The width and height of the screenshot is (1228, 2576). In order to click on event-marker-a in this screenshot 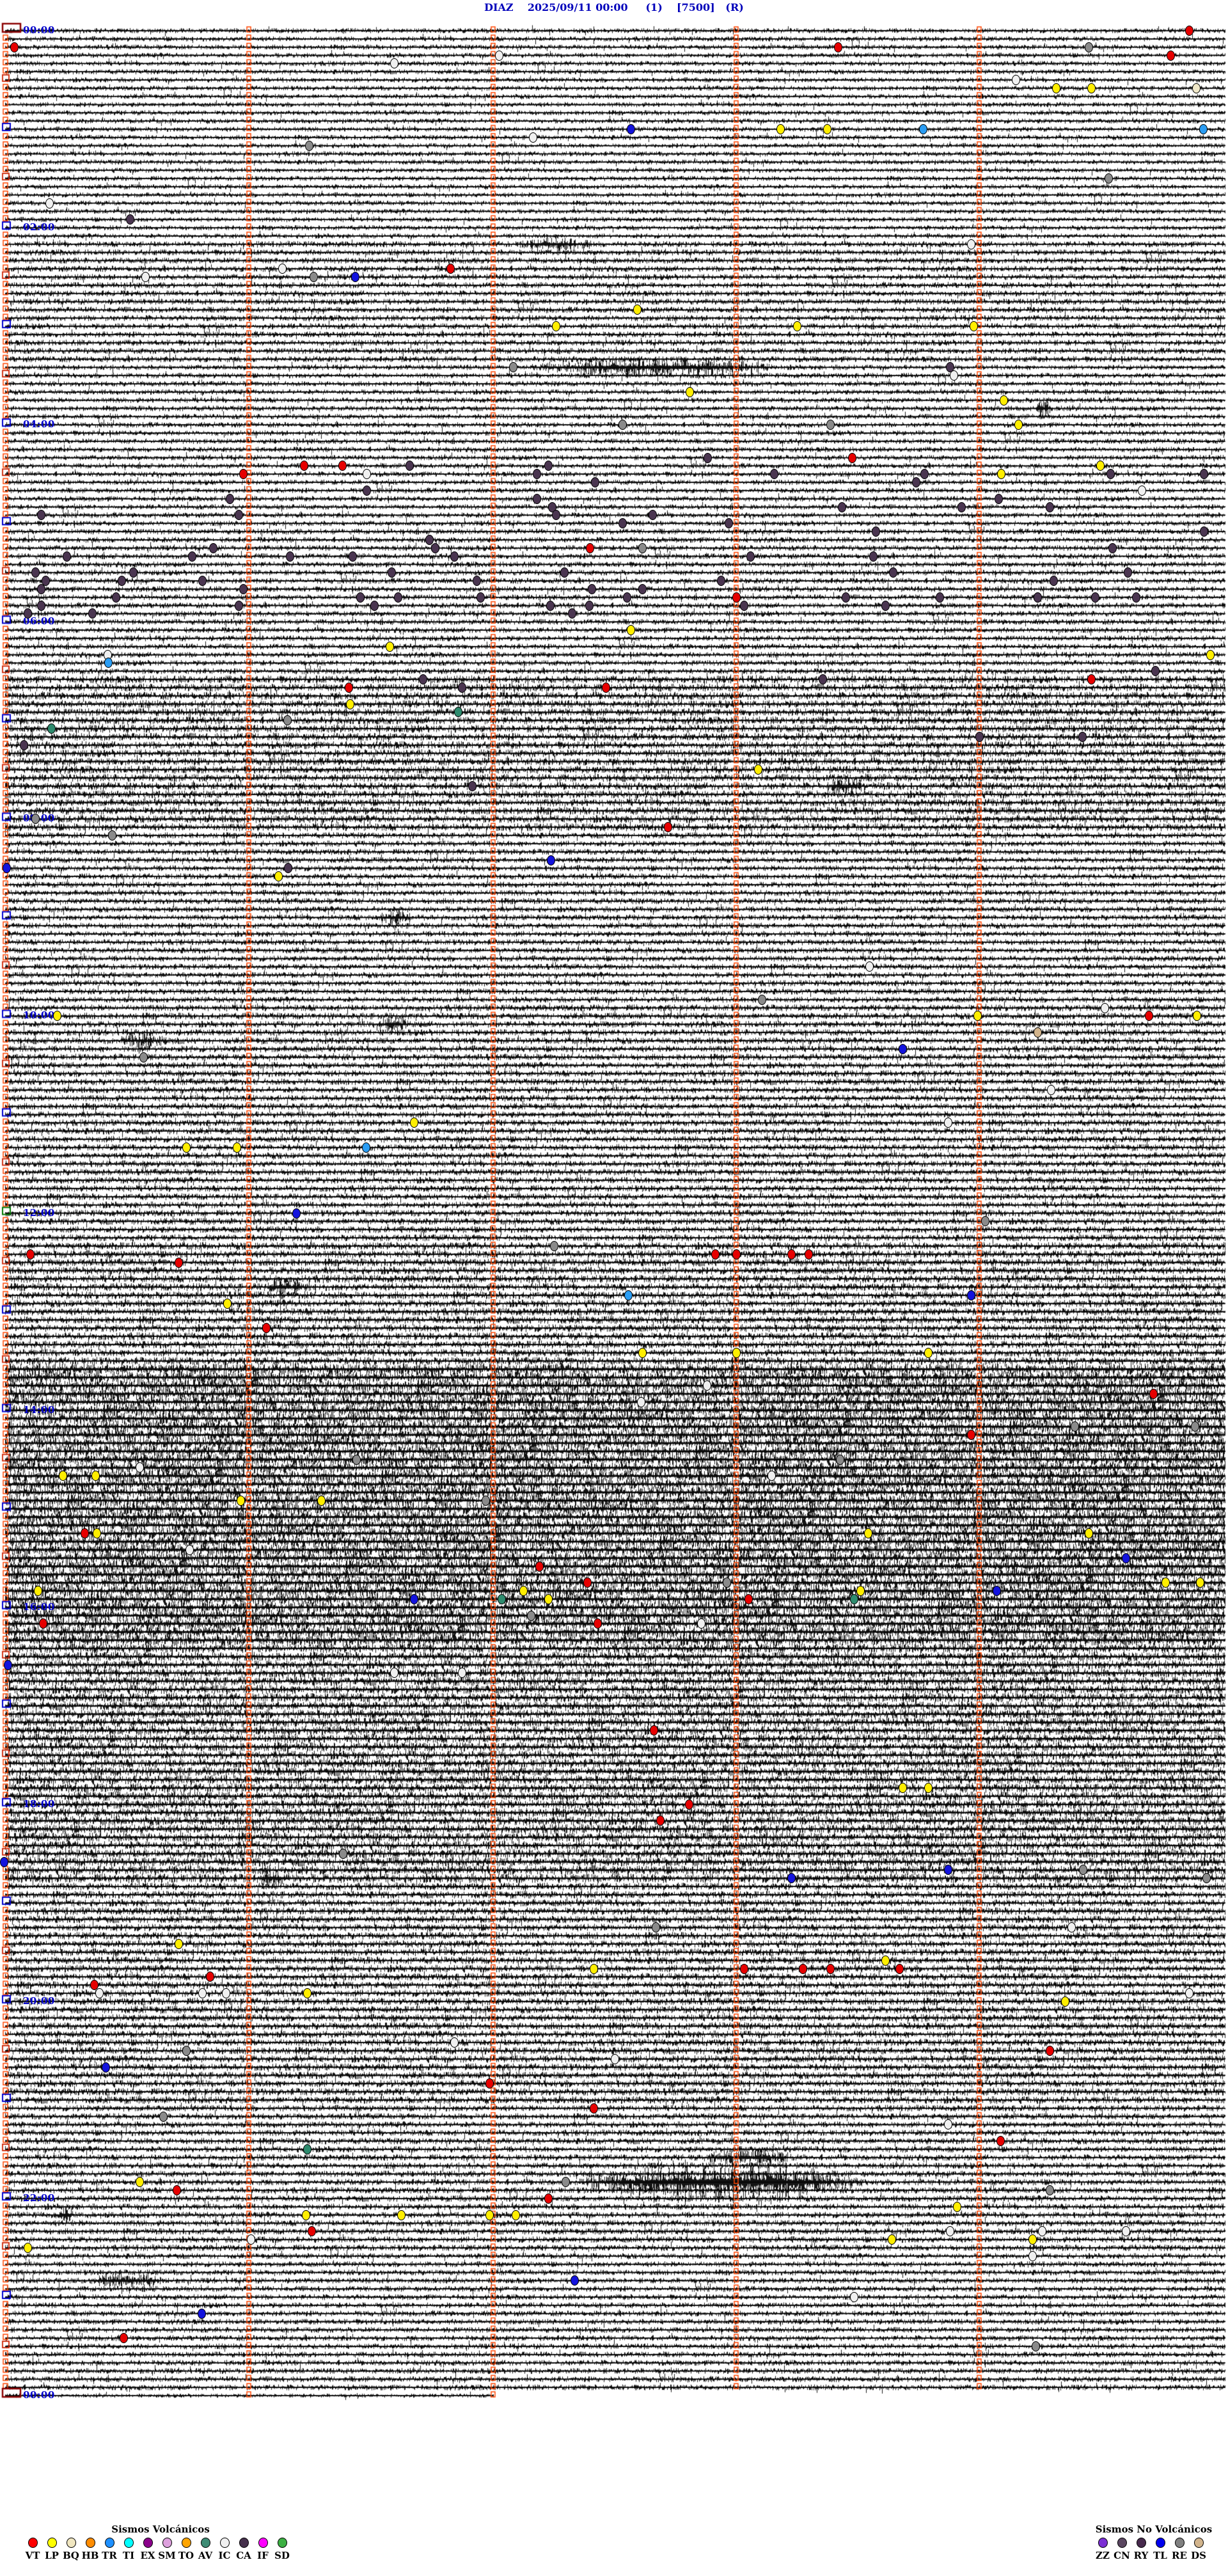, I will do `click(51, 729)`.